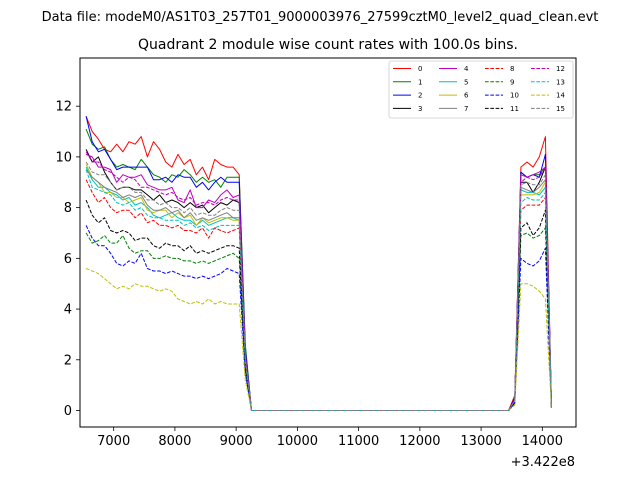 Image resolution: width=640 pixels, height=480 pixels. Describe the element at coordinates (542, 441) in the screenshot. I see `x-tick-label: 14000` at that location.